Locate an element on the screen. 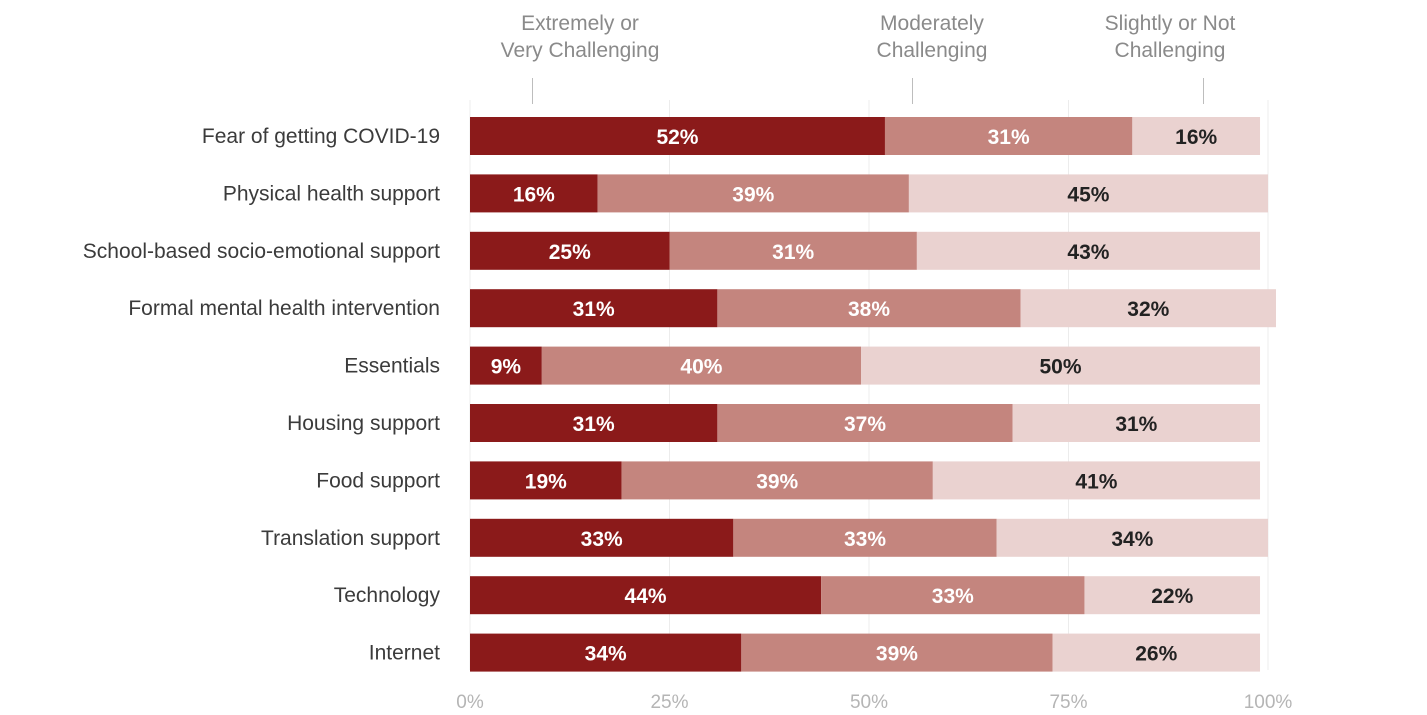  value-label: 44% is located at coordinates (646, 596).